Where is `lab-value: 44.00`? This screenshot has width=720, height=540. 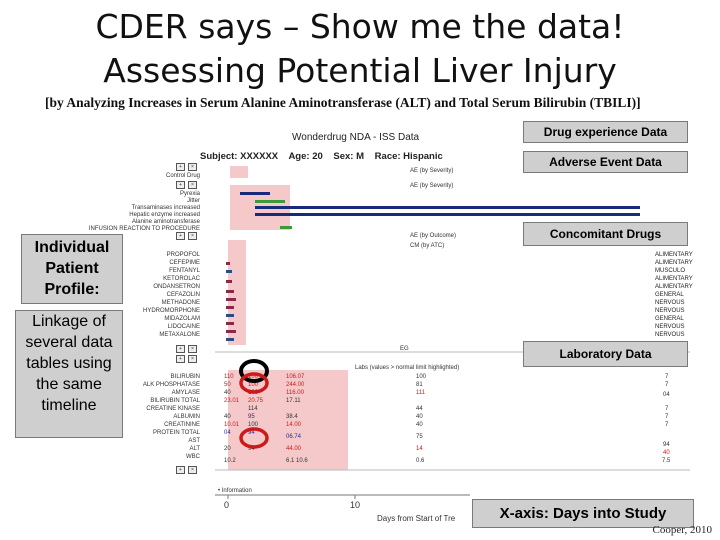
lab-value: 44.00 is located at coordinates (294, 449).